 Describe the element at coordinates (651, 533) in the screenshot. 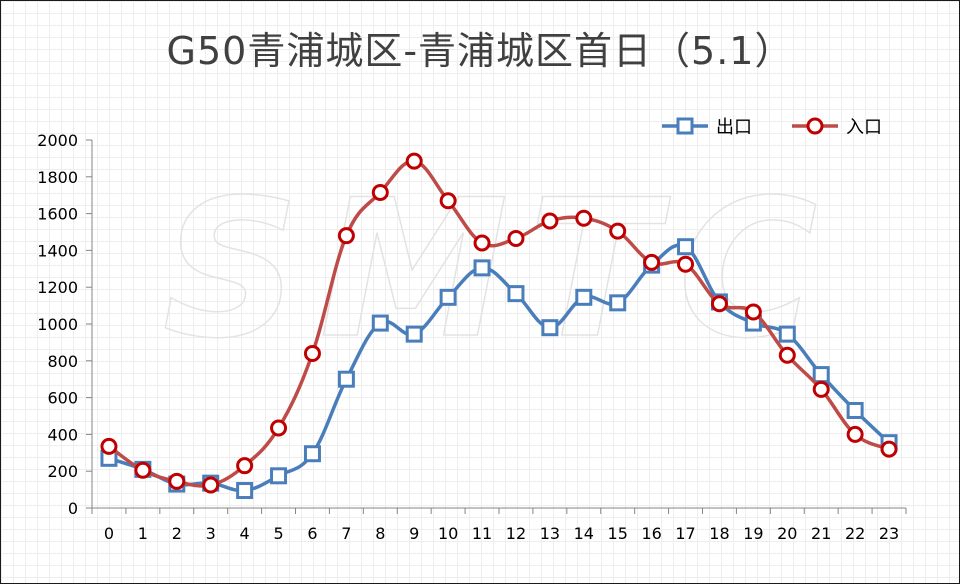

I see `x-tick-label: 16` at that location.